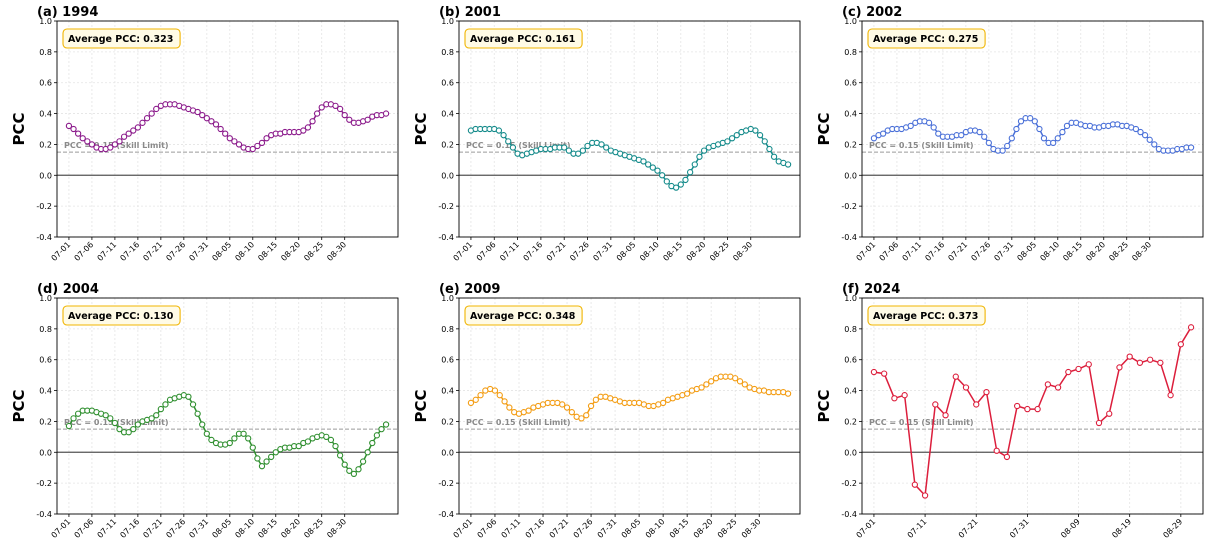 The height and width of the screenshot is (545, 1210). What do you see at coordinates (921, 145) in the screenshot?
I see `skill-limit-label: PCC = 0.15 (Skill Limit)` at bounding box center [921, 145].